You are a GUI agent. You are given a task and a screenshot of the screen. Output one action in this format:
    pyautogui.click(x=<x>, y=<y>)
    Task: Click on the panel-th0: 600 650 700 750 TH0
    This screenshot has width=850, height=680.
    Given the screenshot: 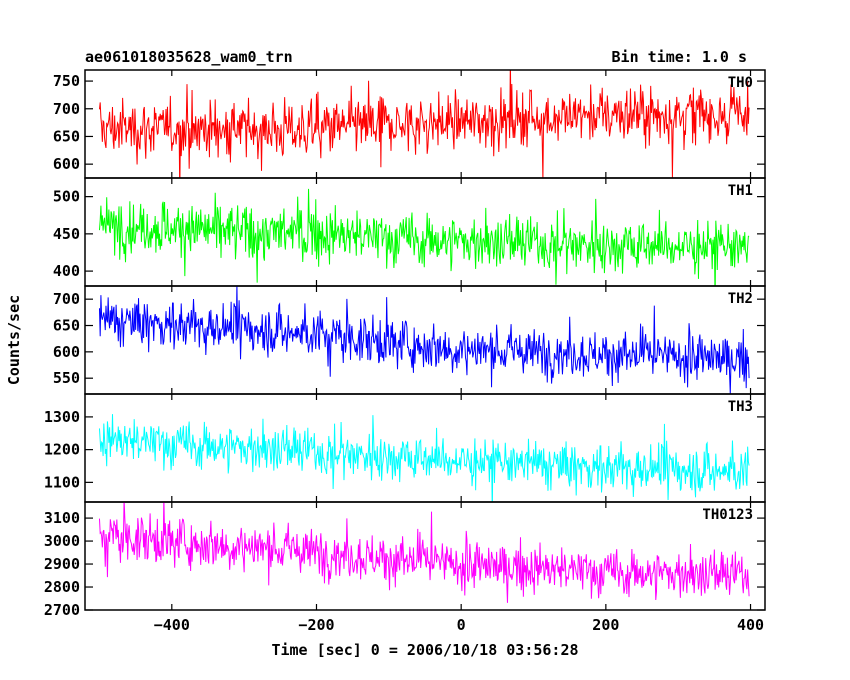 What is the action you would take?
    pyautogui.click(x=409, y=124)
    